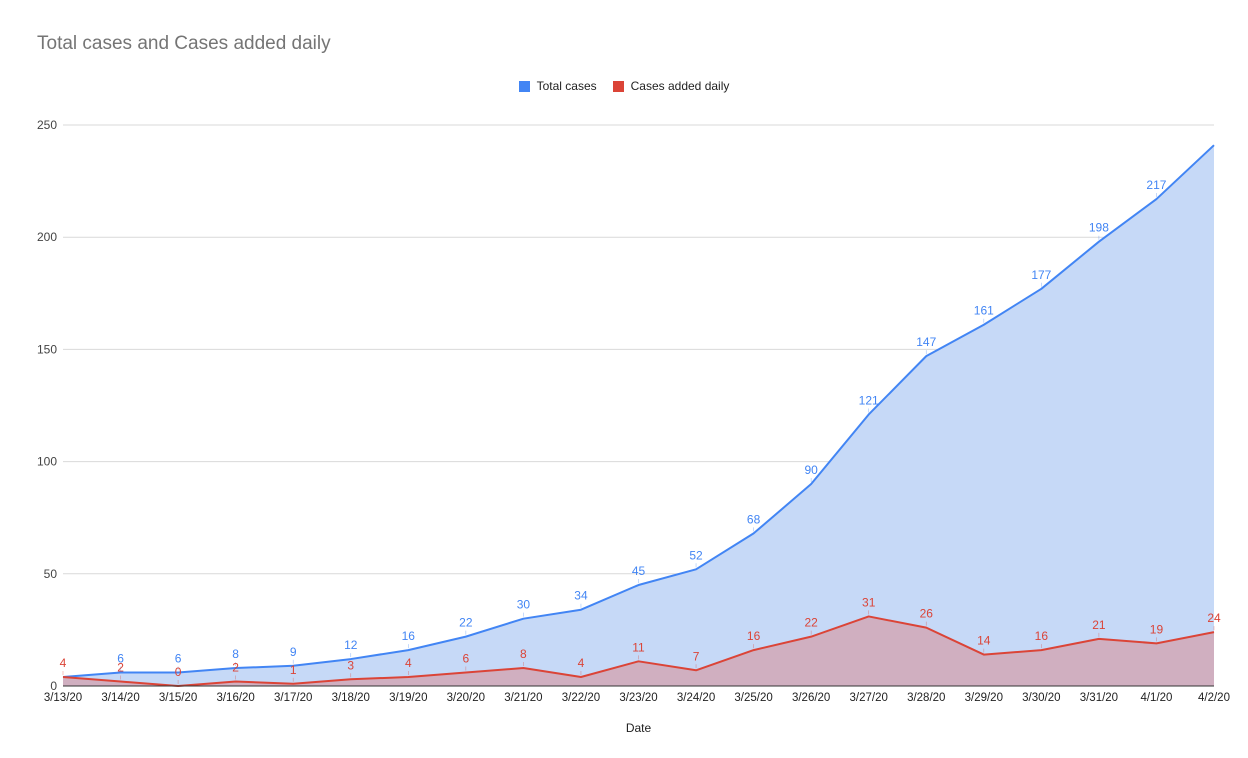 The height and width of the screenshot is (758, 1248). Describe the element at coordinates (696, 656) in the screenshot. I see `data-label-cases-added-daily: 7` at that location.